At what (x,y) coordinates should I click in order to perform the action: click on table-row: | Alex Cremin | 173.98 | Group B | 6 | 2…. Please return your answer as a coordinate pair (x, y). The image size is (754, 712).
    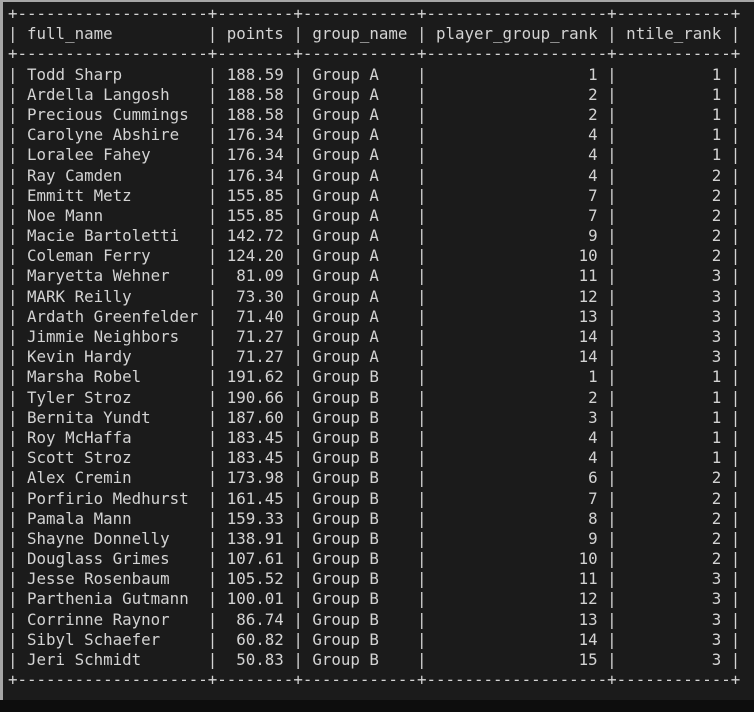
    Looking at the image, I should click on (374, 478).